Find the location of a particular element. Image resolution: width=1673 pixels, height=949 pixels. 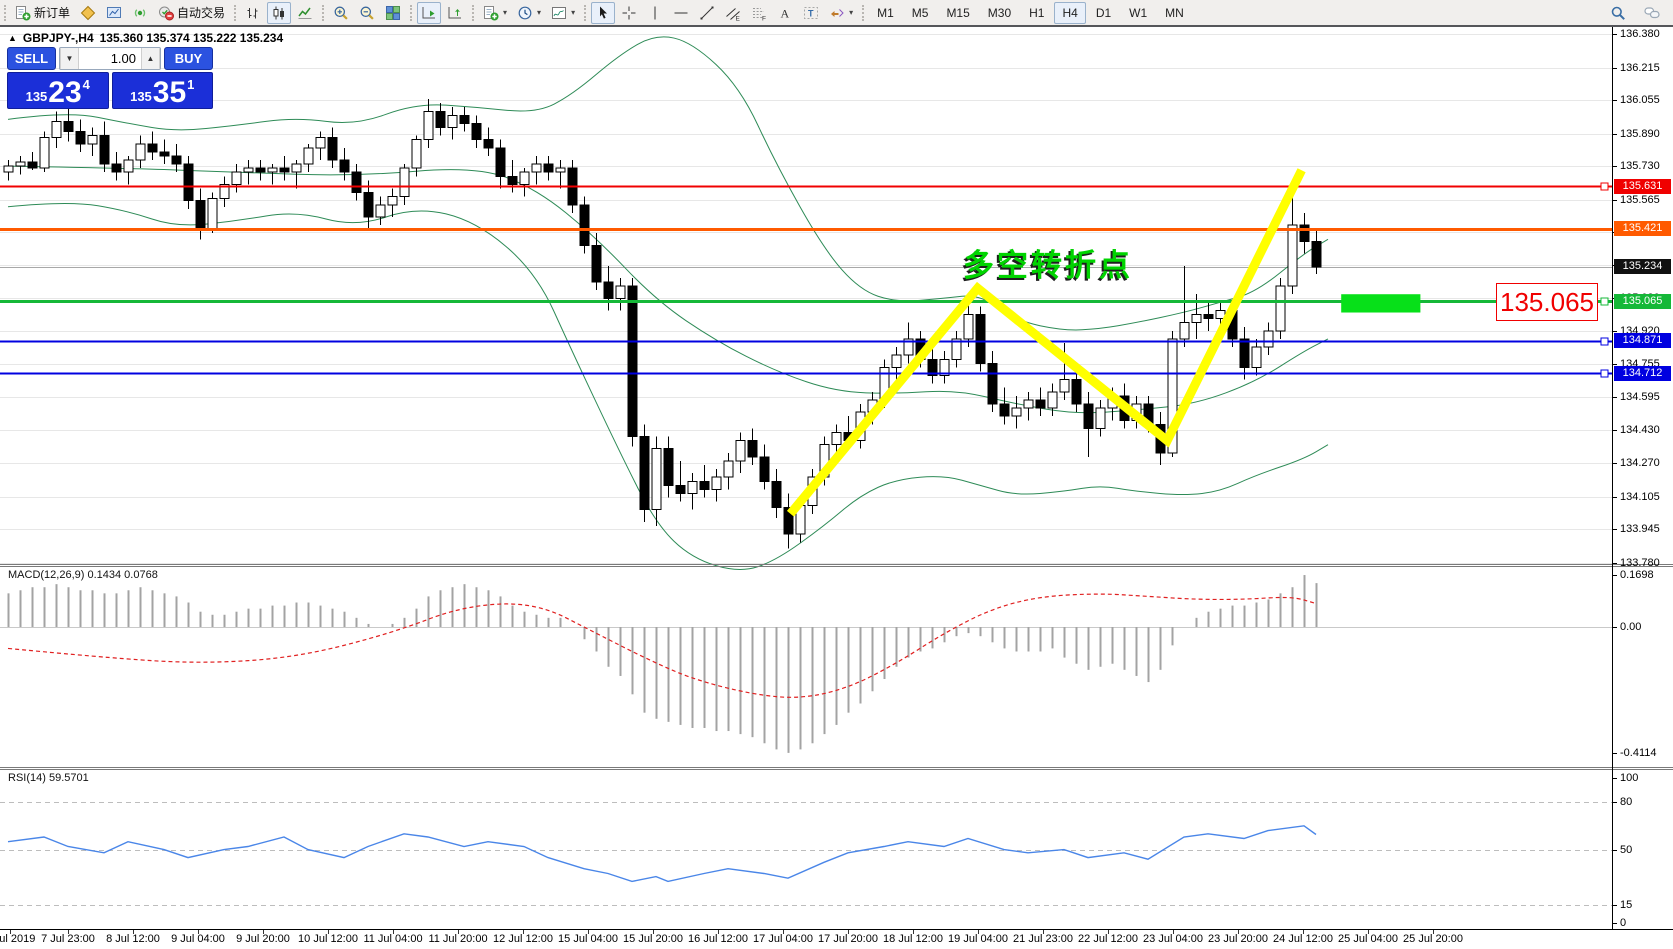

equidistant-channel-icon: E is located at coordinates (733, 13).